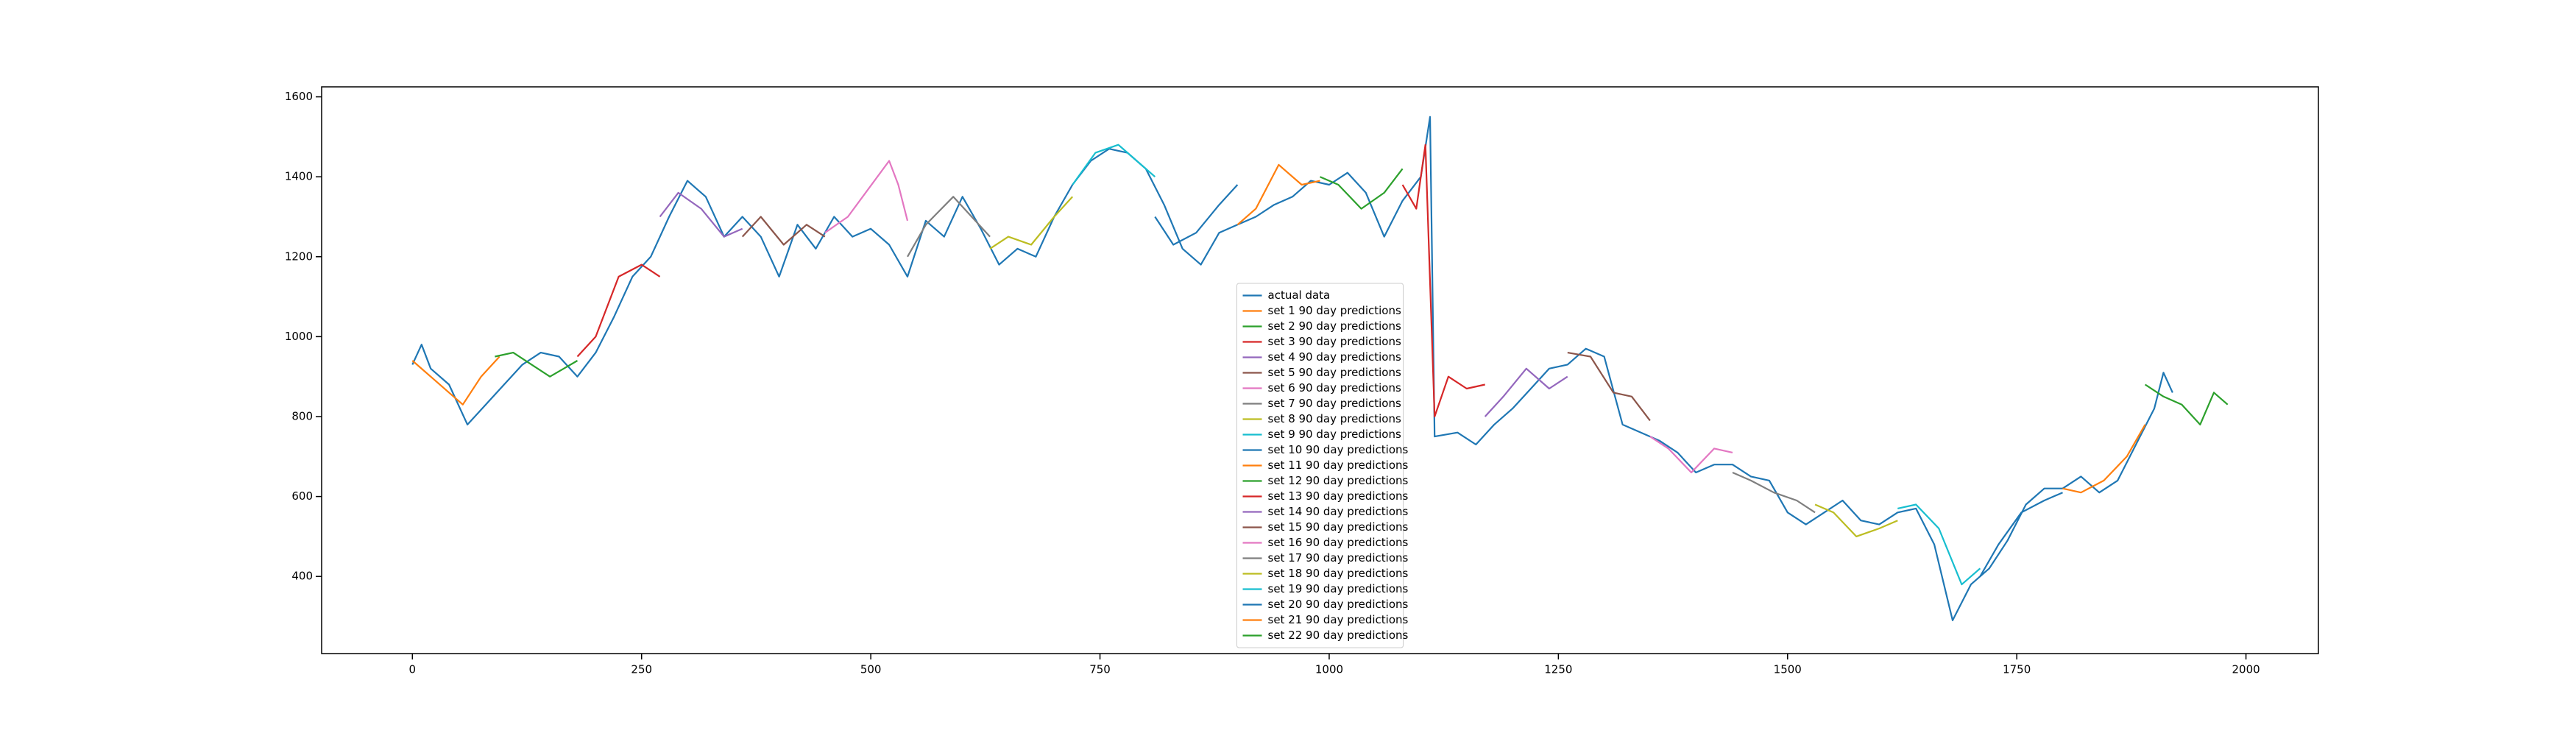  Describe the element at coordinates (871, 669) in the screenshot. I see `x-tick-label: 500` at that location.